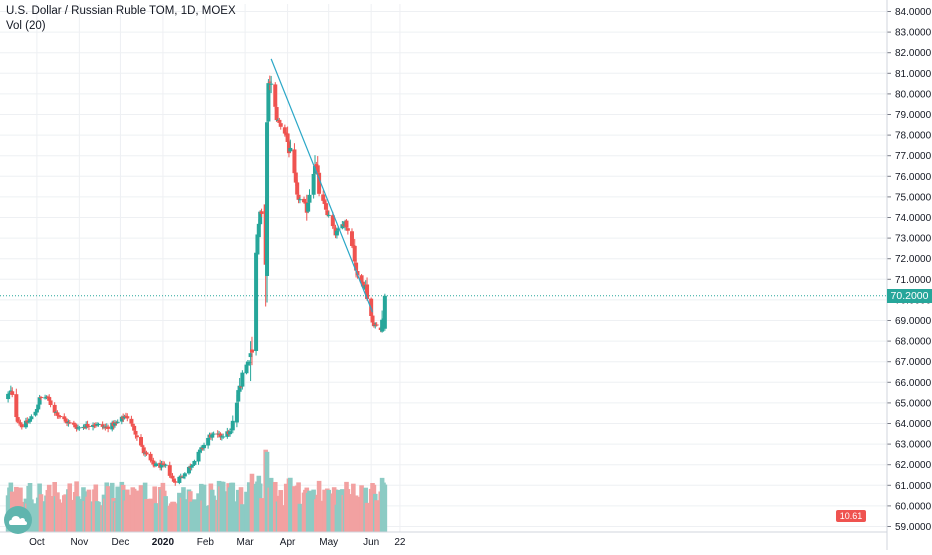  What do you see at coordinates (851, 516) in the screenshot?
I see `last-volume-label: 10.61` at bounding box center [851, 516].